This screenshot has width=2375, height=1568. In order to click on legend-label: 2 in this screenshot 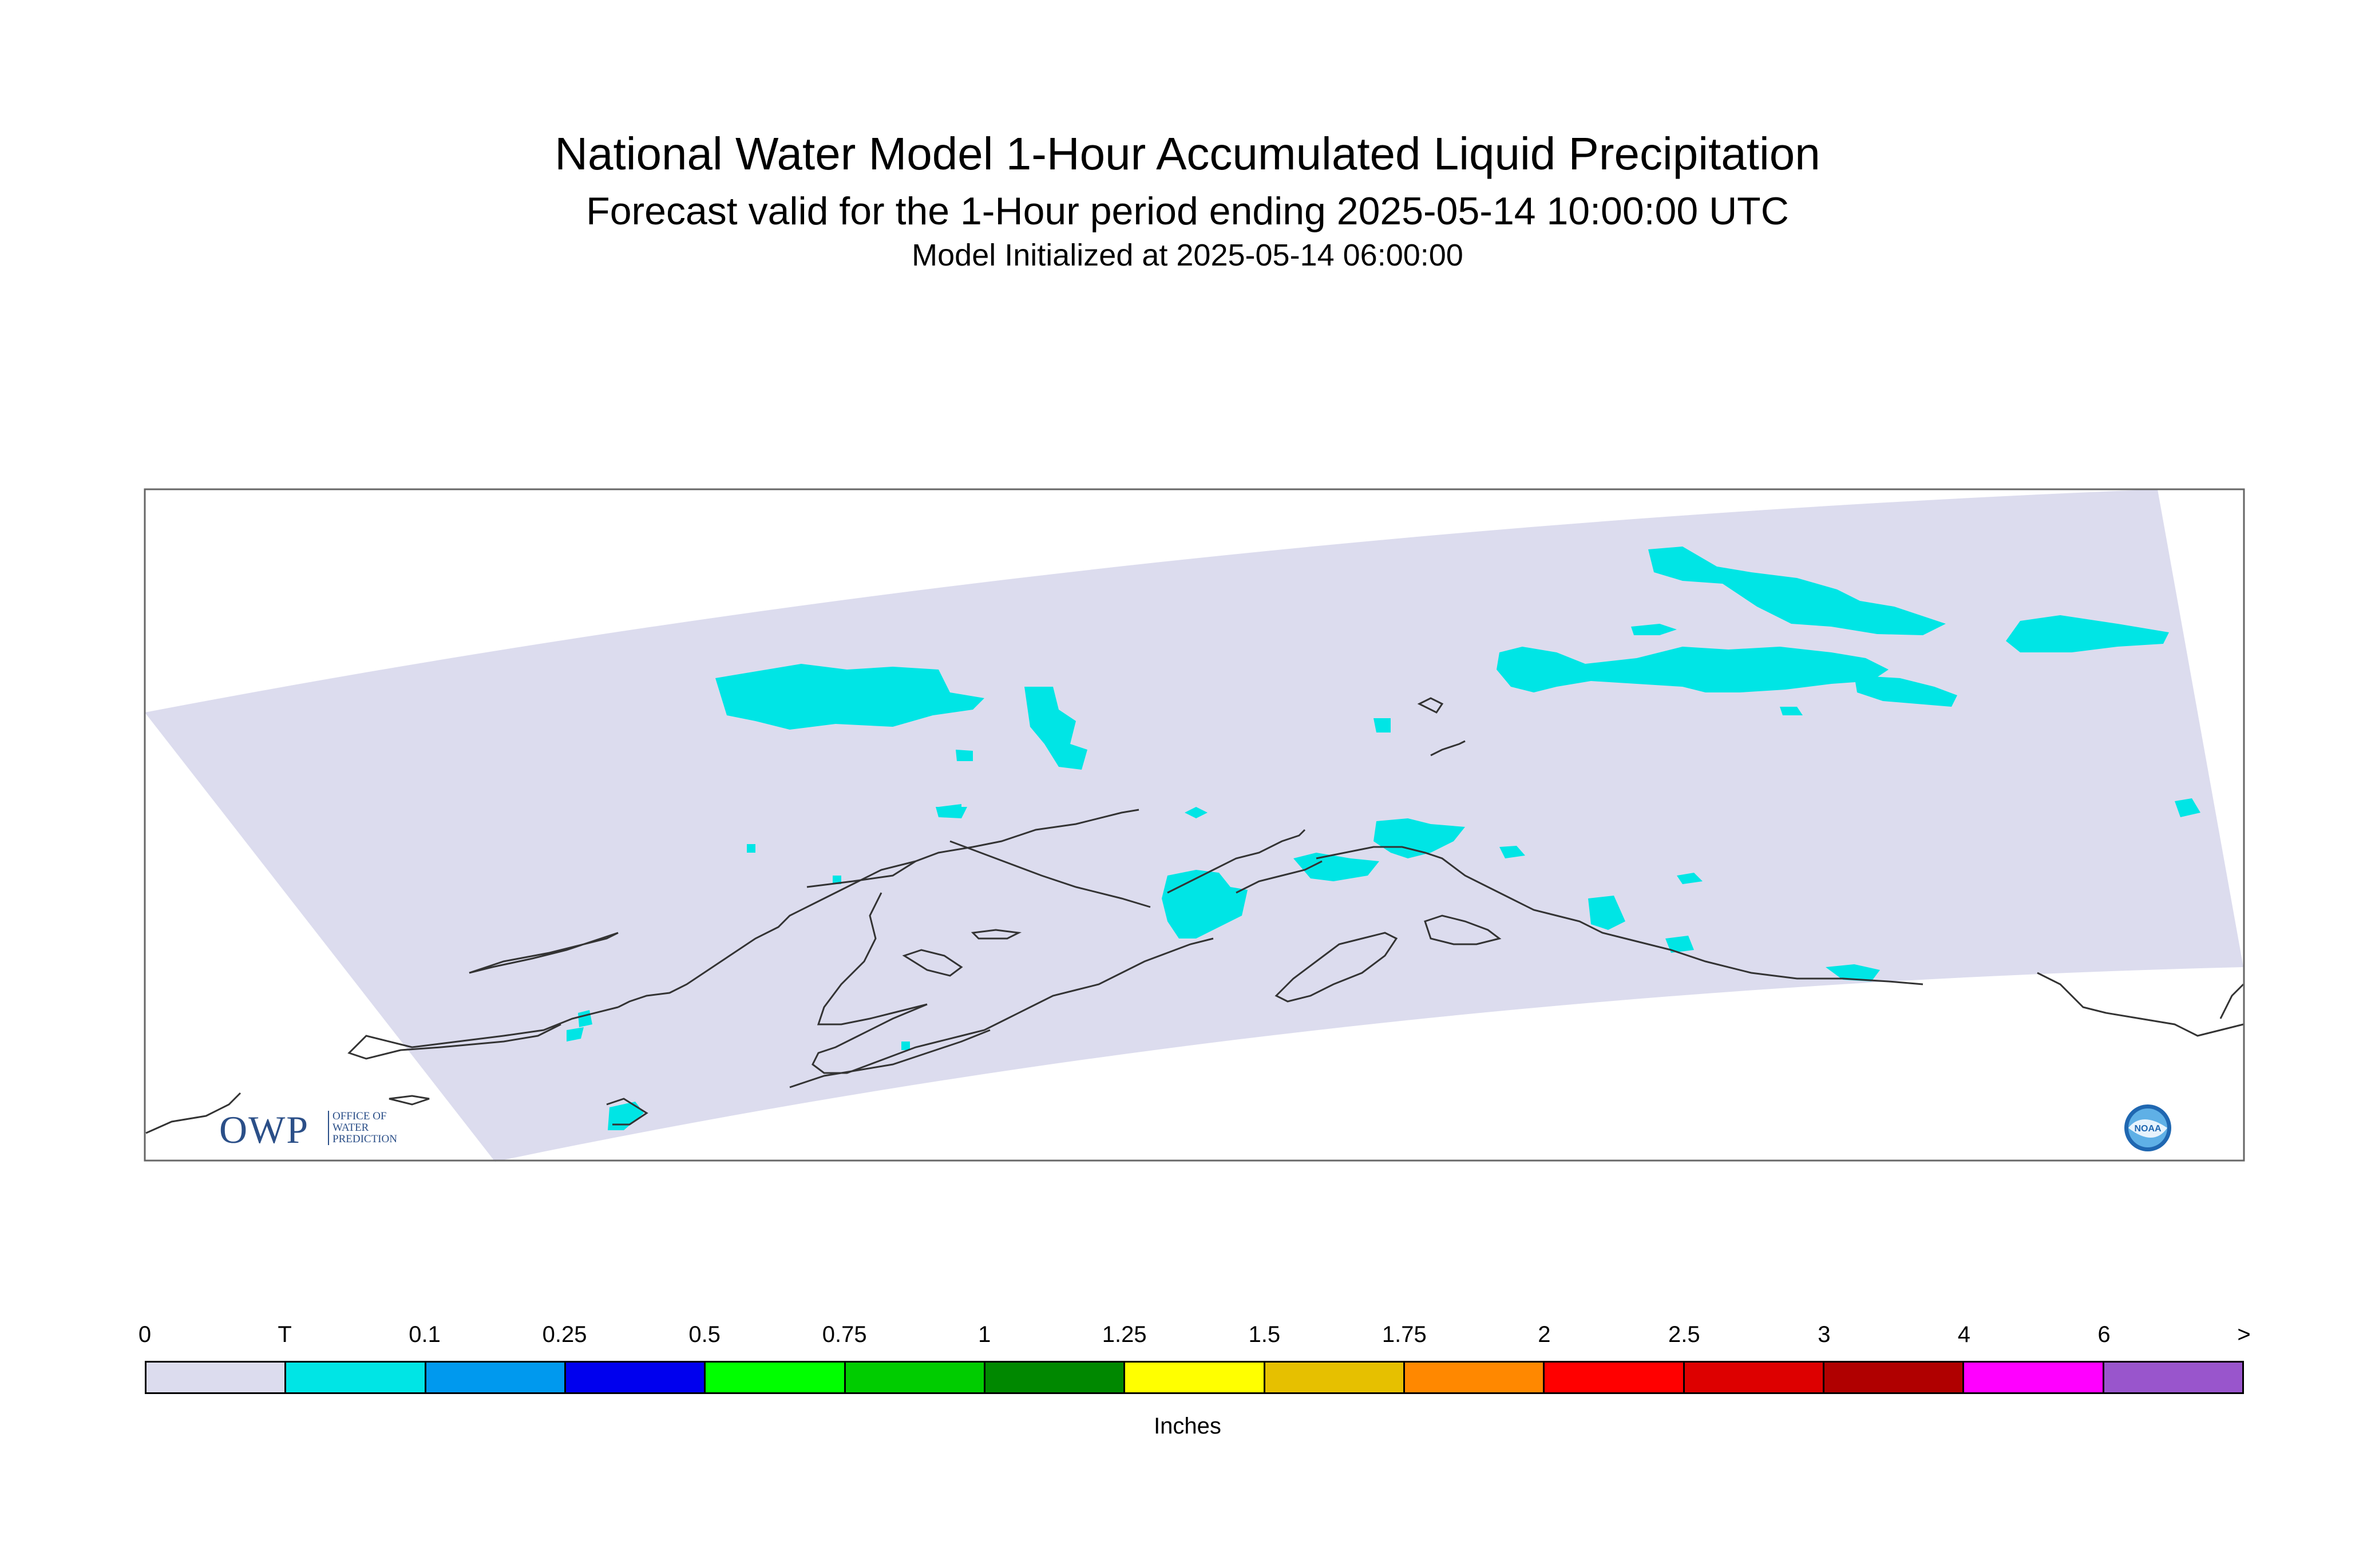, I will do `click(1544, 1334)`.